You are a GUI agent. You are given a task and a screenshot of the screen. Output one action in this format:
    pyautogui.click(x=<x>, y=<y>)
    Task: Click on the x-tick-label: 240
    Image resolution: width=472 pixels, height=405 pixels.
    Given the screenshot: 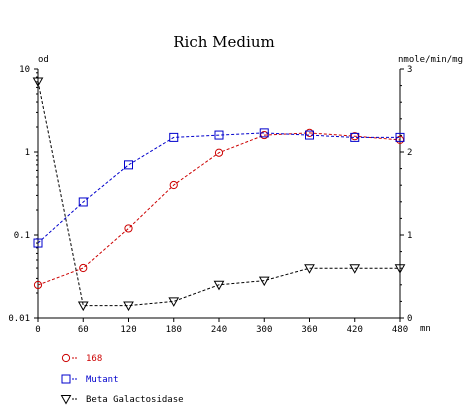 What is the action you would take?
    pyautogui.click(x=219, y=330)
    